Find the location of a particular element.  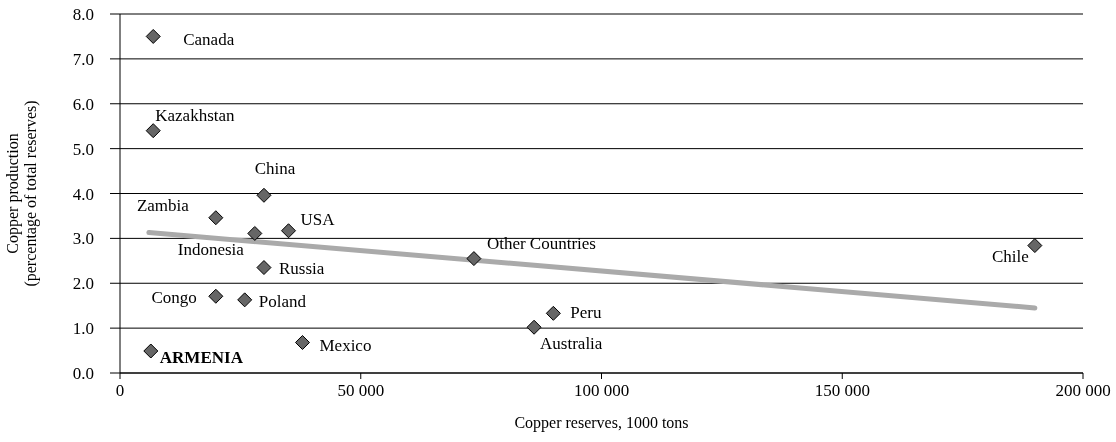

annotation: ARMENIA is located at coordinates (201, 358).